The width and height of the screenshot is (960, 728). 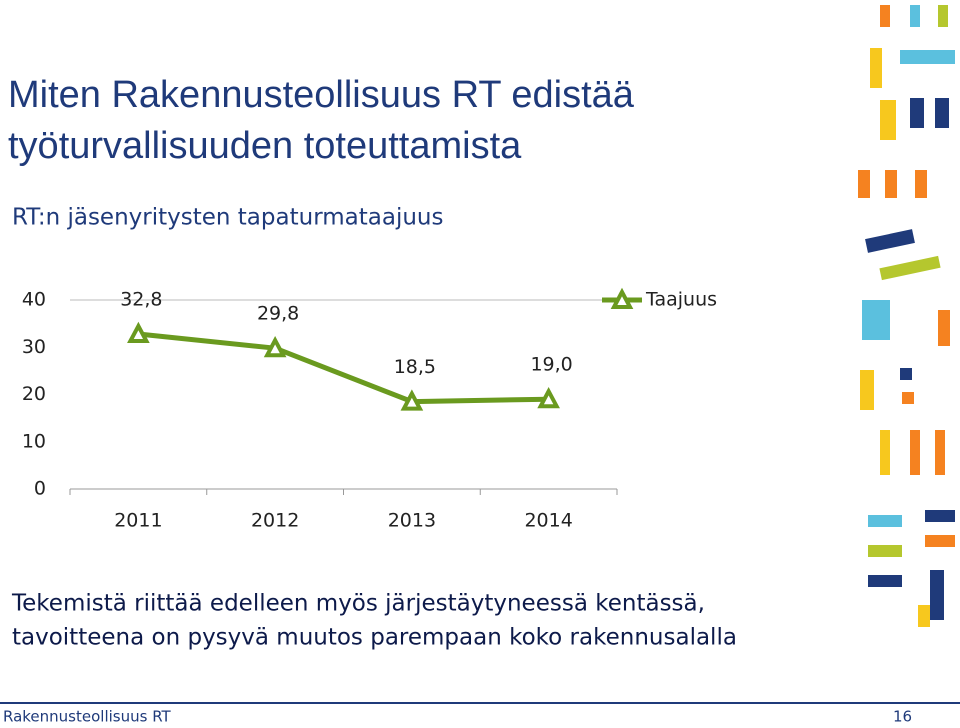 What do you see at coordinates (321, 95) in the screenshot?
I see `slide-title: Miten Rakennusteollisuus RT edistää` at bounding box center [321, 95].